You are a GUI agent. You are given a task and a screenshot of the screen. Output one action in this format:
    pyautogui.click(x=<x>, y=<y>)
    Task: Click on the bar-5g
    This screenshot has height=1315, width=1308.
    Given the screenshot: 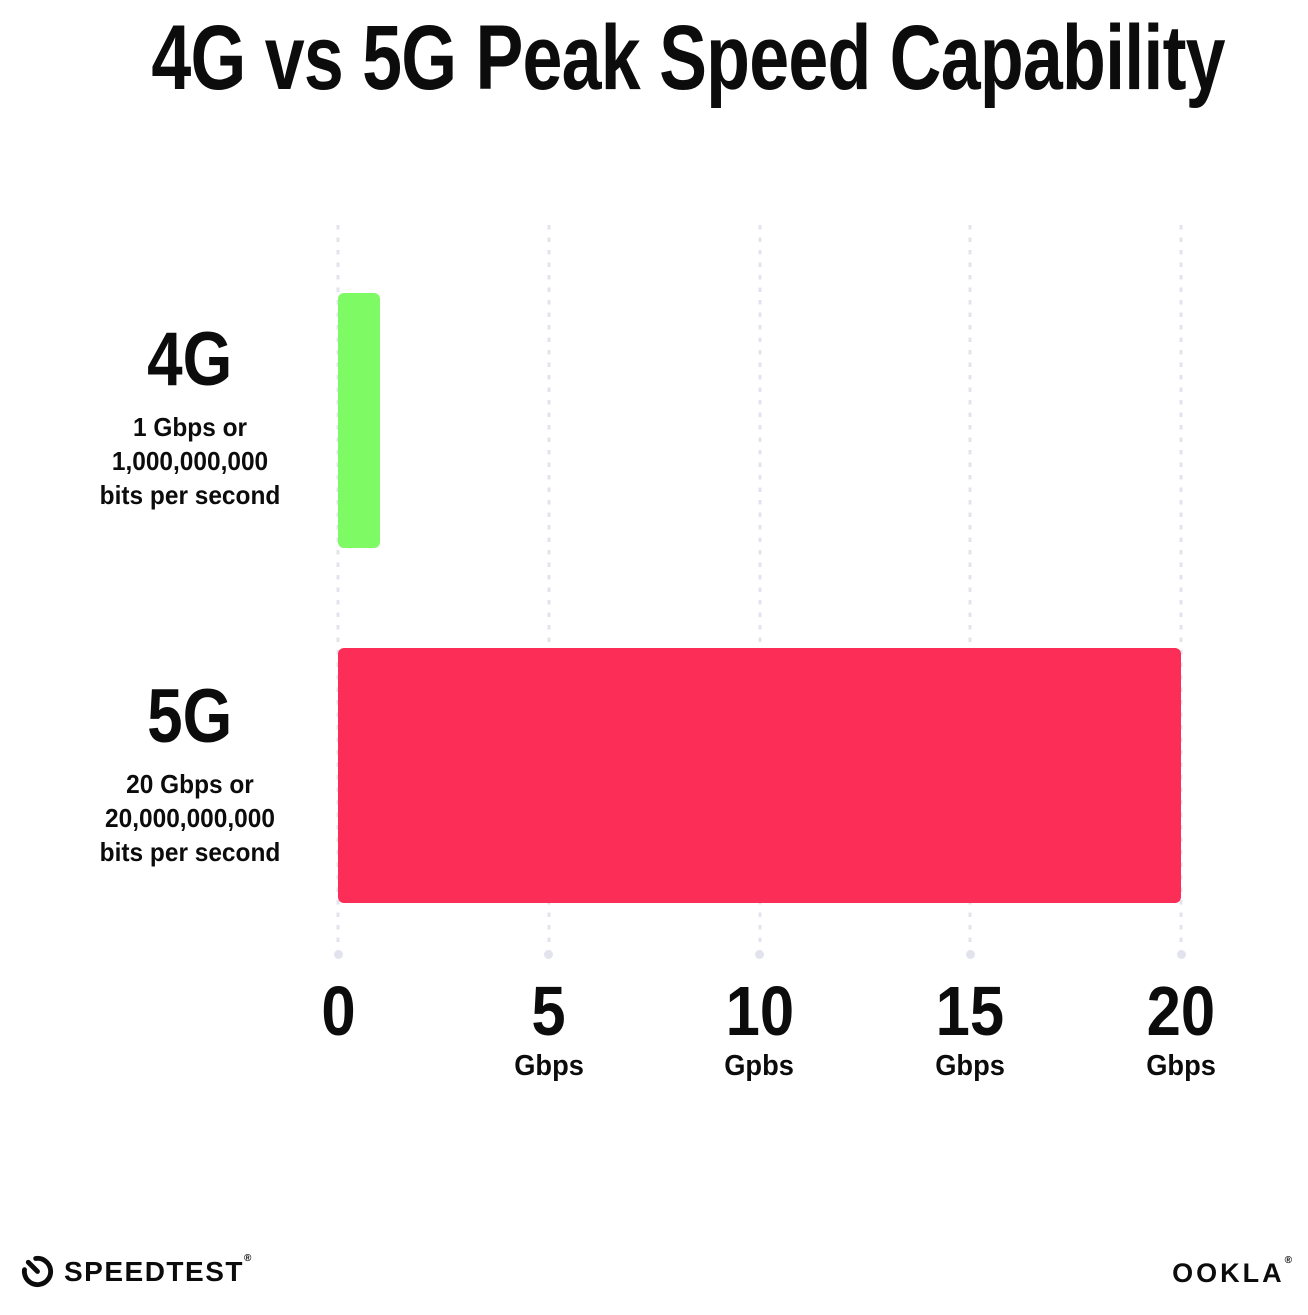 What is the action you would take?
    pyautogui.click(x=759, y=775)
    